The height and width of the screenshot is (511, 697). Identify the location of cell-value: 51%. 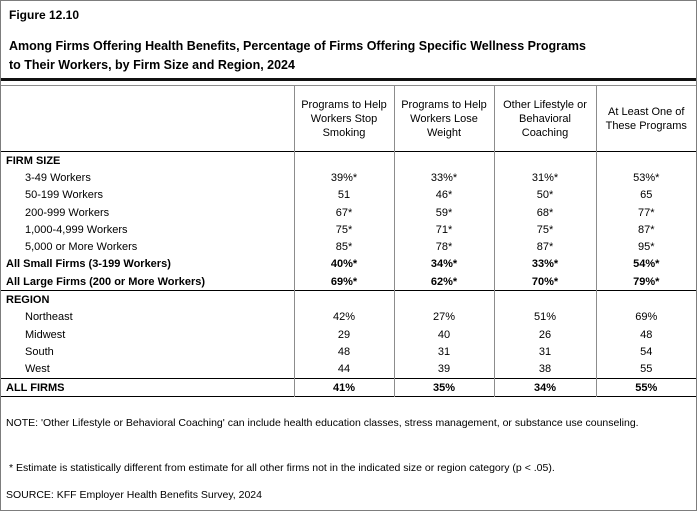
(544, 317).